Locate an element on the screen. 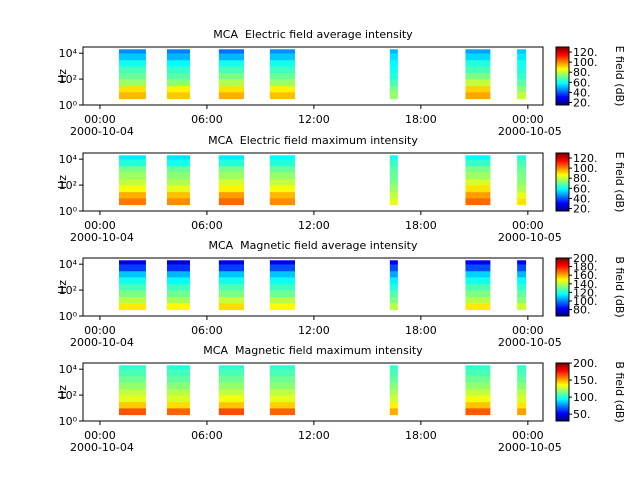 The image size is (640, 480). colorbar-tick-label: 20. is located at coordinates (582, 208).